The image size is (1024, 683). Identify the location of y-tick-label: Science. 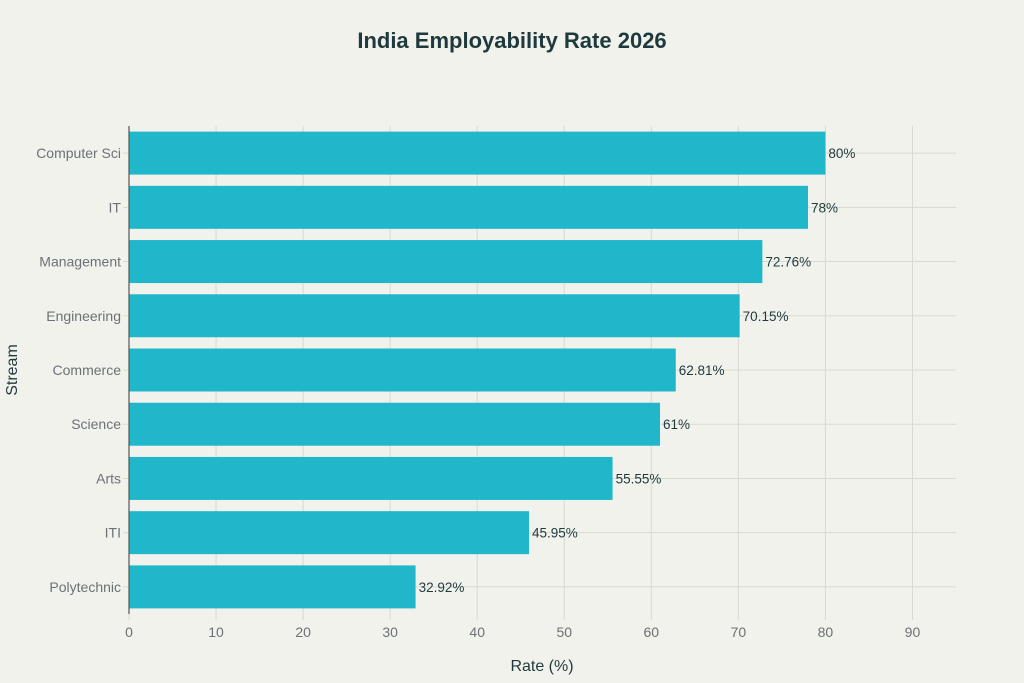
(96, 424).